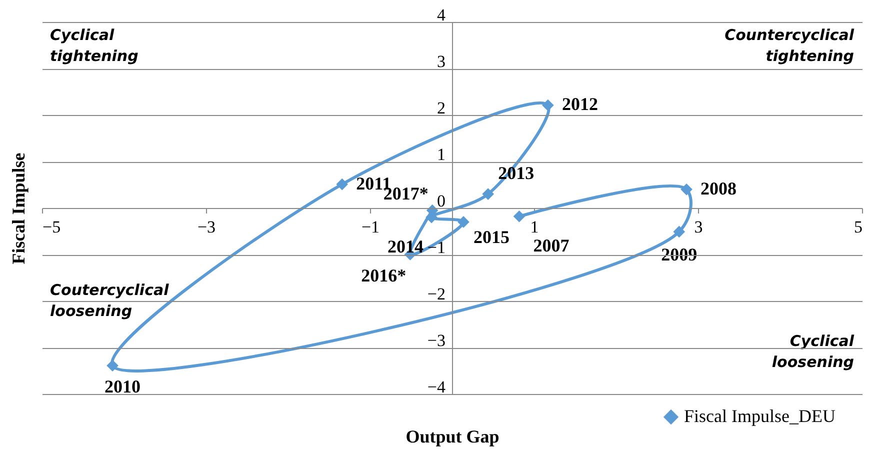 This screenshot has width=894, height=462. What do you see at coordinates (122, 386) in the screenshot?
I see `annotation: 2010` at bounding box center [122, 386].